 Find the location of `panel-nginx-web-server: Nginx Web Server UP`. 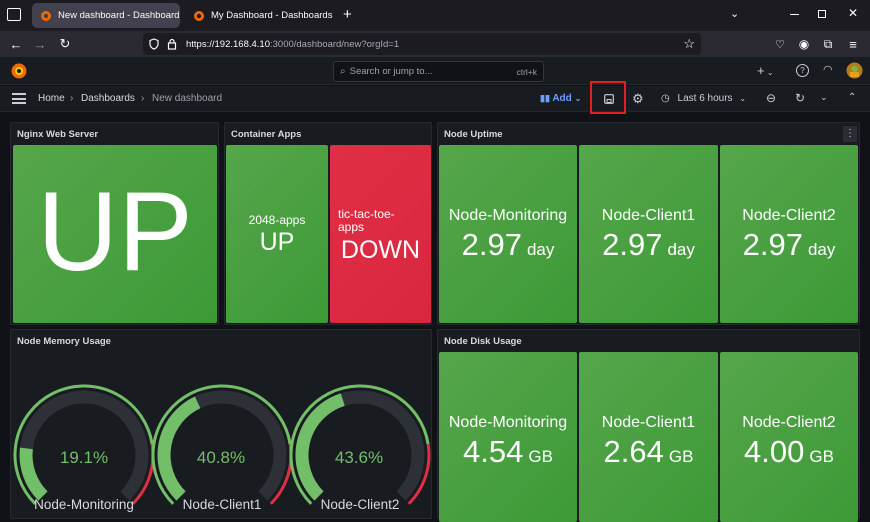

panel-nginx-web-server: Nginx Web Server UP is located at coordinates (114, 223).